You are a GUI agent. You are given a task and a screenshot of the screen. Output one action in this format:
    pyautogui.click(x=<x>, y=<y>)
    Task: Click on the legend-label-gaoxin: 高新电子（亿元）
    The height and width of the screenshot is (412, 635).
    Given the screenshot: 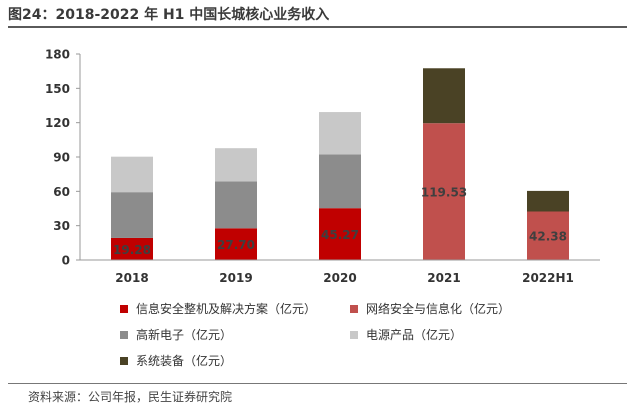 What is the action you would take?
    pyautogui.click(x=184, y=335)
    